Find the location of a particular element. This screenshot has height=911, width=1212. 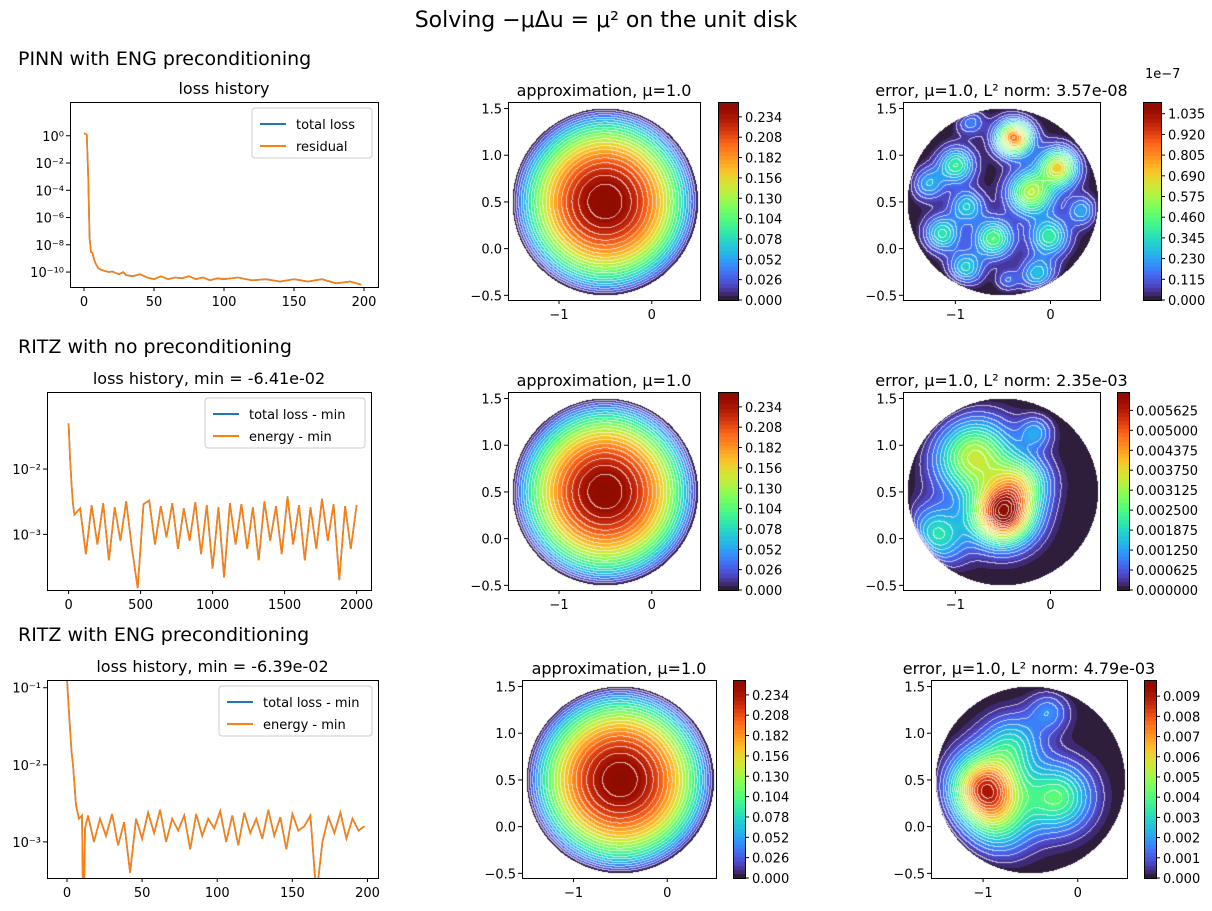

chart-title: loss history is located at coordinates (223, 88).